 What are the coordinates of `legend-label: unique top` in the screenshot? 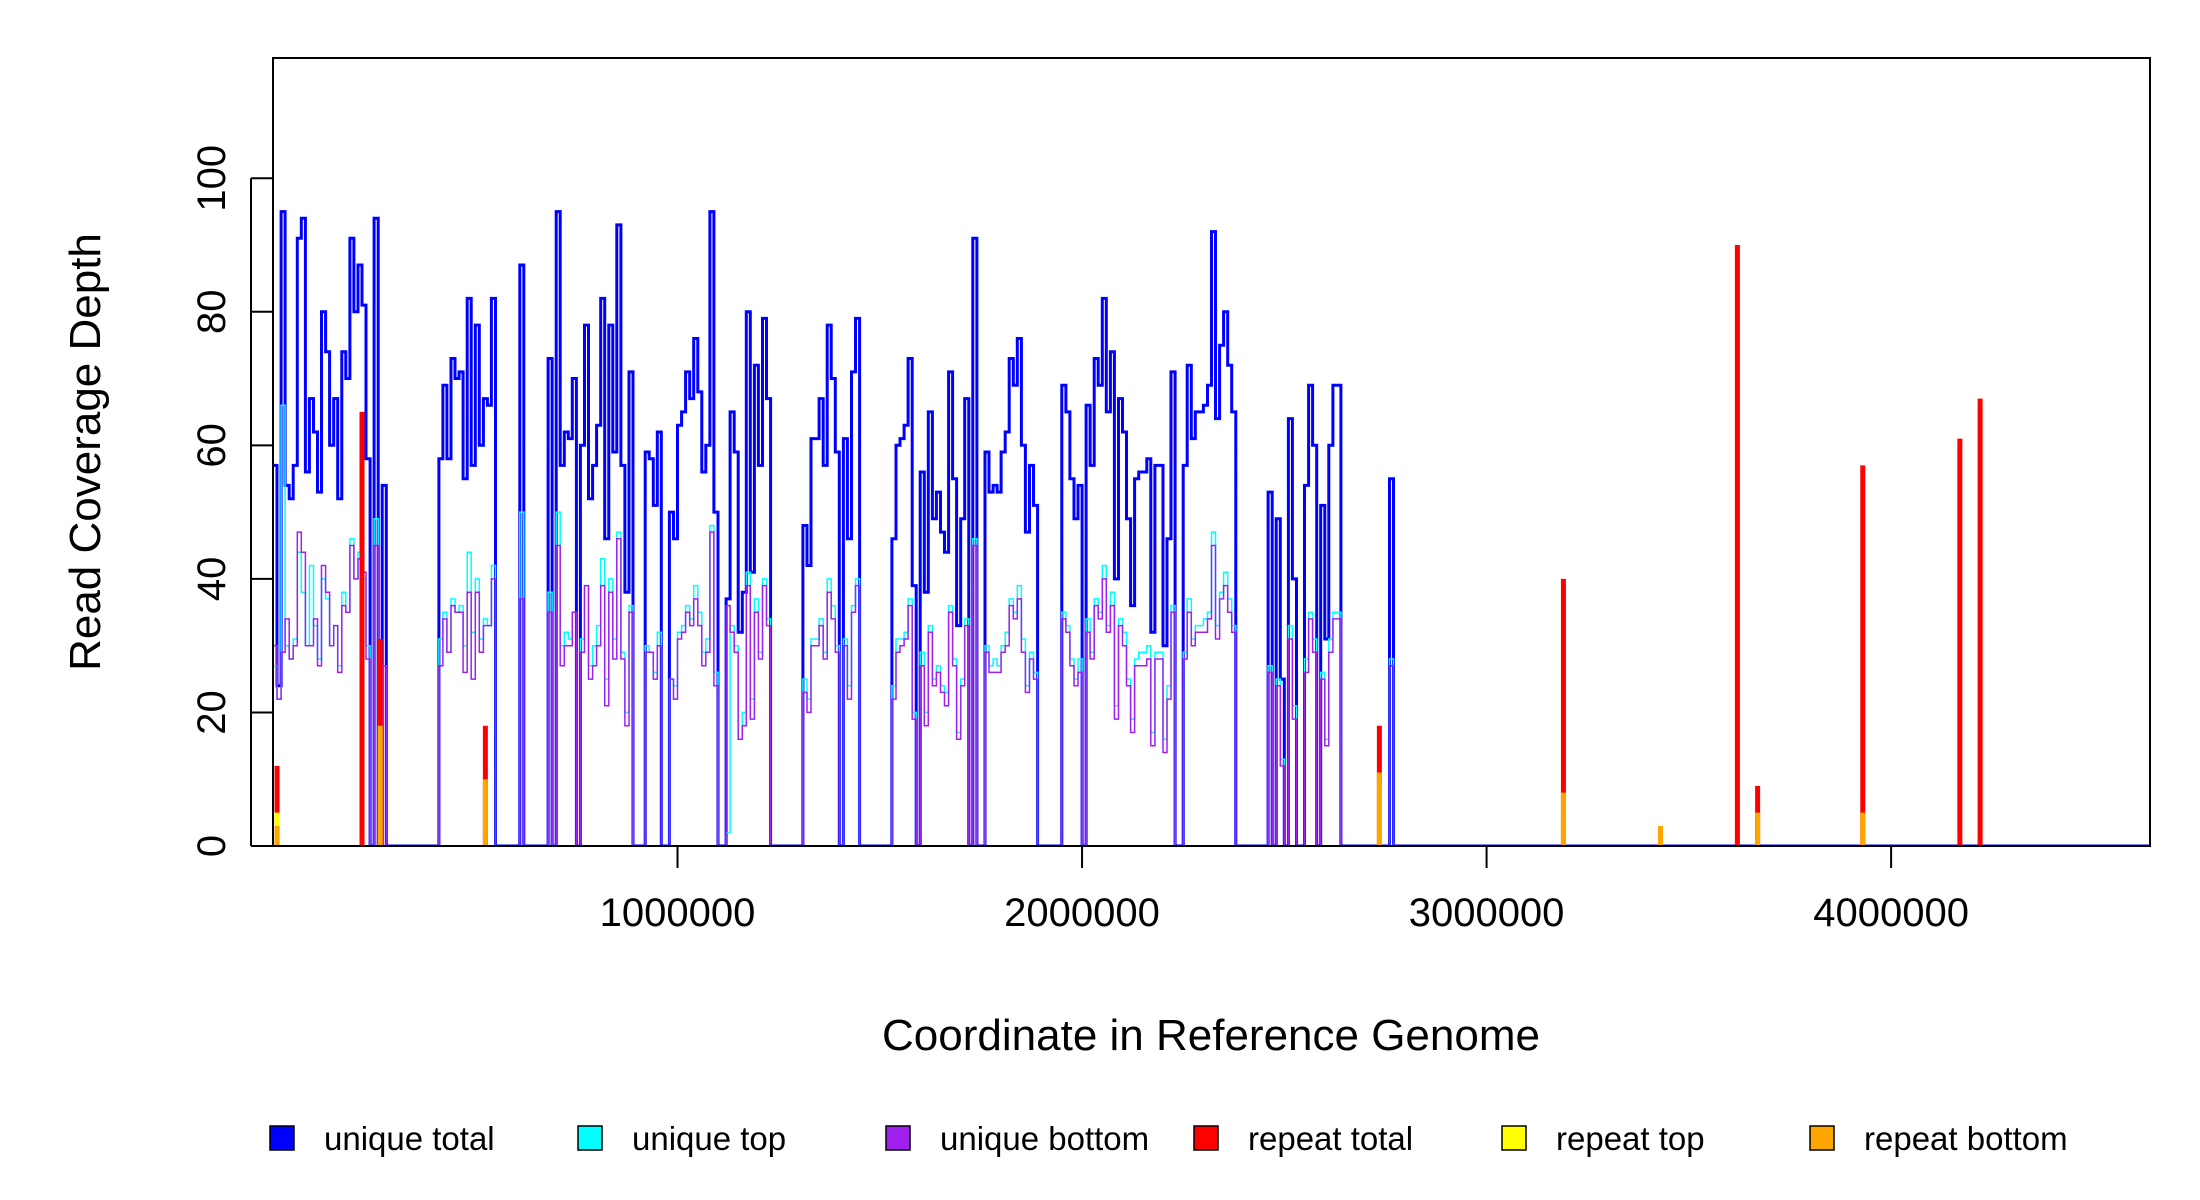 It's located at (709, 1138).